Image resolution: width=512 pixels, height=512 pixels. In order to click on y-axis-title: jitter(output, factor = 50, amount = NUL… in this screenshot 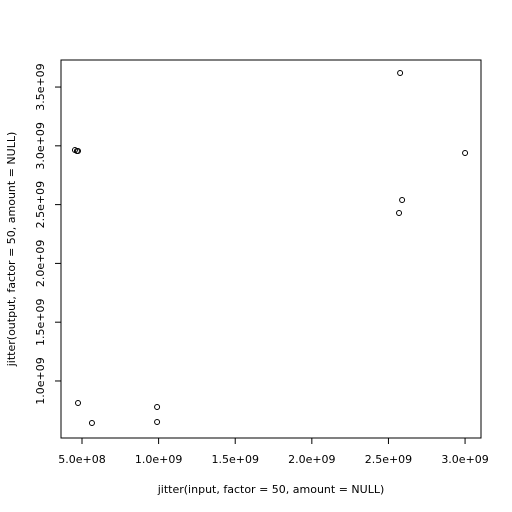, I will do `click(11, 250)`.